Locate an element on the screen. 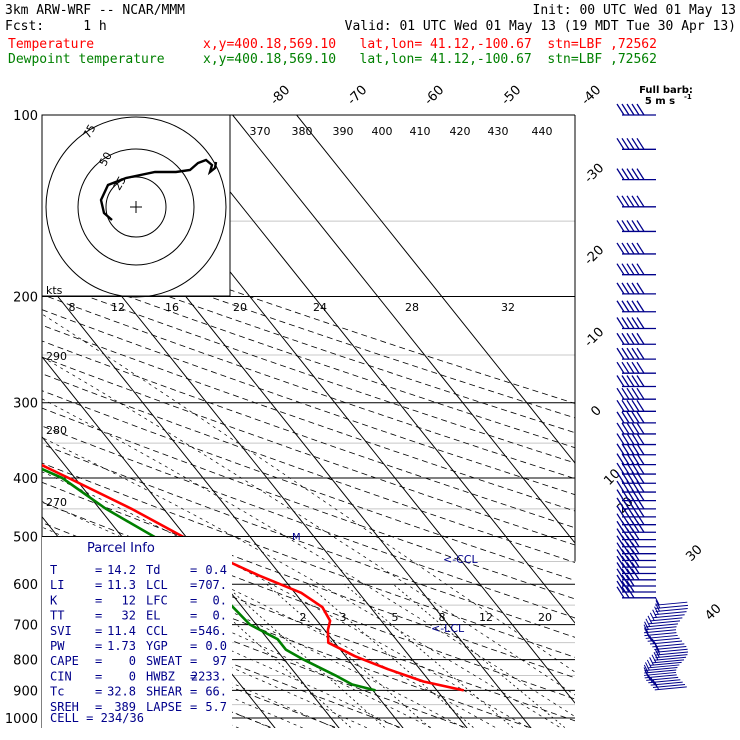 The image size is (740, 740). parcel-value-left: 11.3 is located at coordinates (121, 585).